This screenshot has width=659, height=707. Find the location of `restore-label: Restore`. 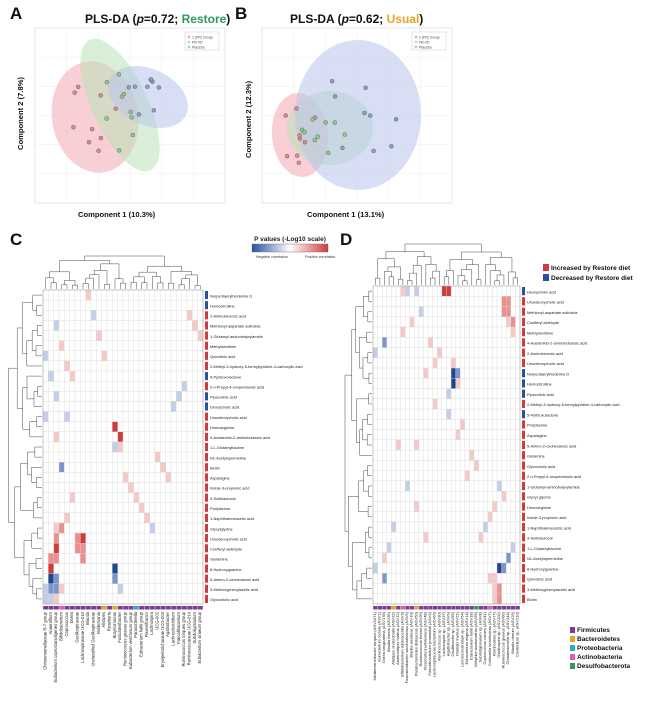

restore-label: Restore is located at coordinates (204, 19).